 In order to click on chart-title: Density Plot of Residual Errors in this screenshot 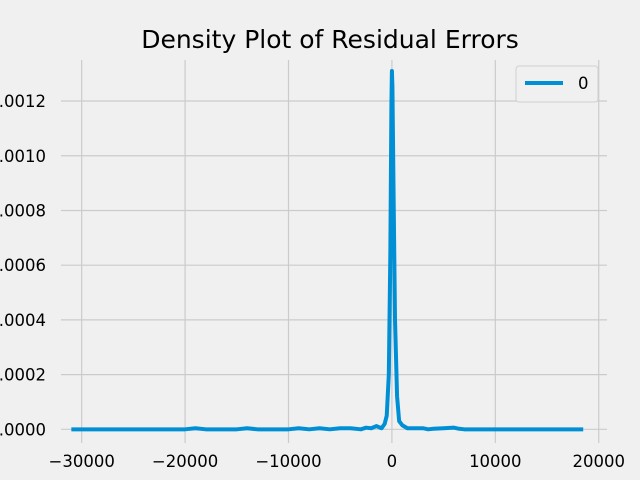, I will do `click(330, 39)`.